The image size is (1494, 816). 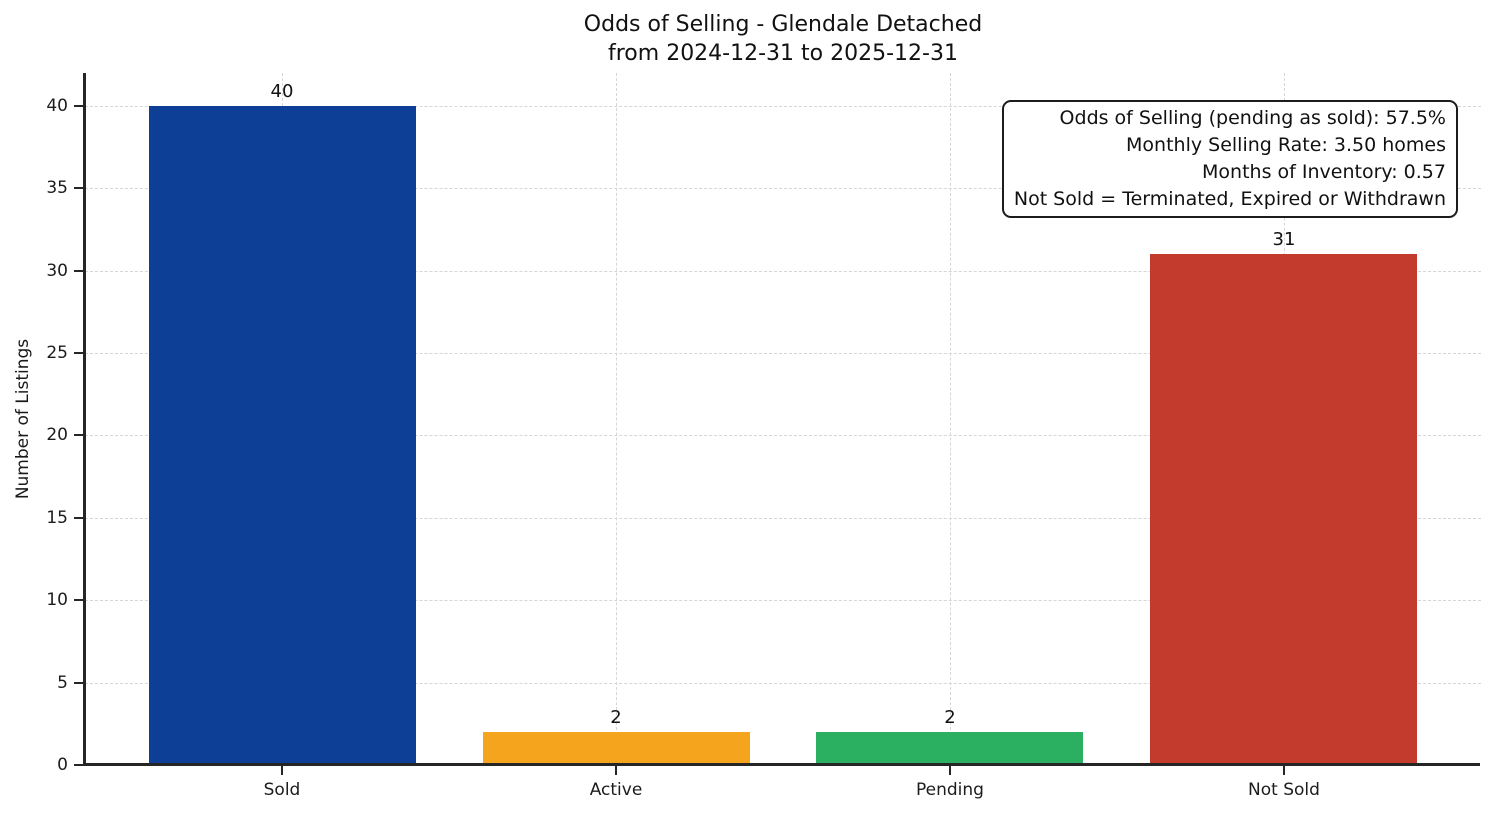 What do you see at coordinates (57, 106) in the screenshot?
I see `y-tick-label: 40` at bounding box center [57, 106].